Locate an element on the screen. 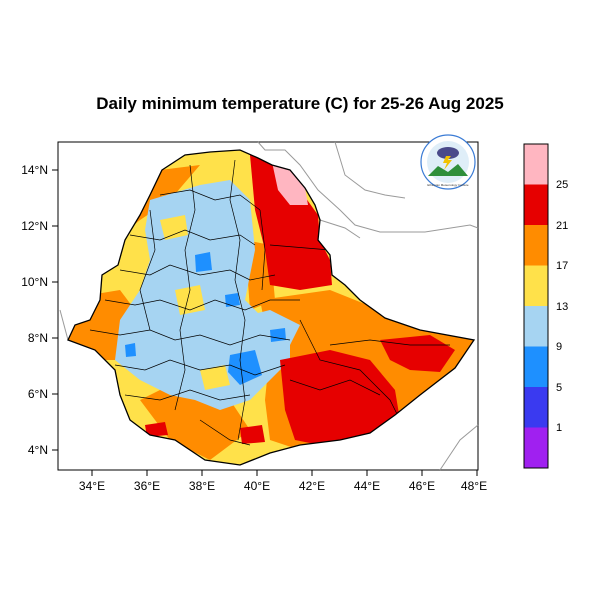 This screenshot has width=600, height=600. legend-label: 17 is located at coordinates (562, 266).